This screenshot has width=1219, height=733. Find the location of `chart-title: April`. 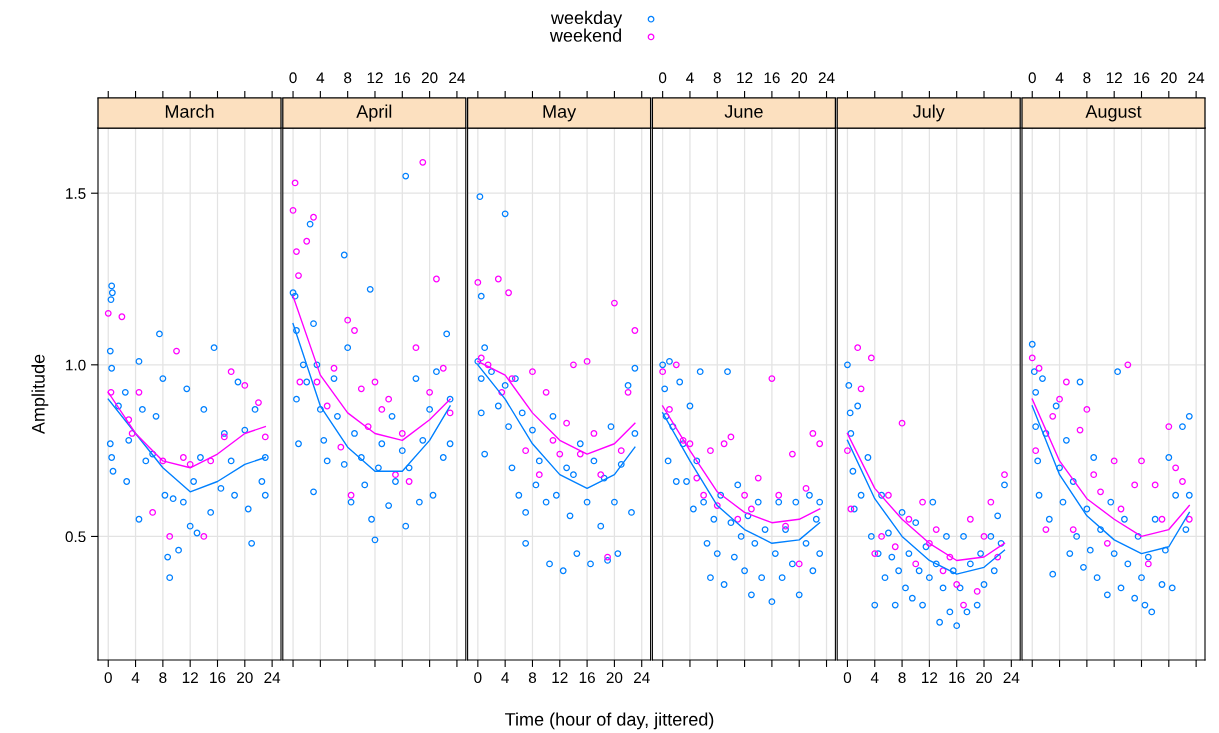

chart-title: April is located at coordinates (374, 113).